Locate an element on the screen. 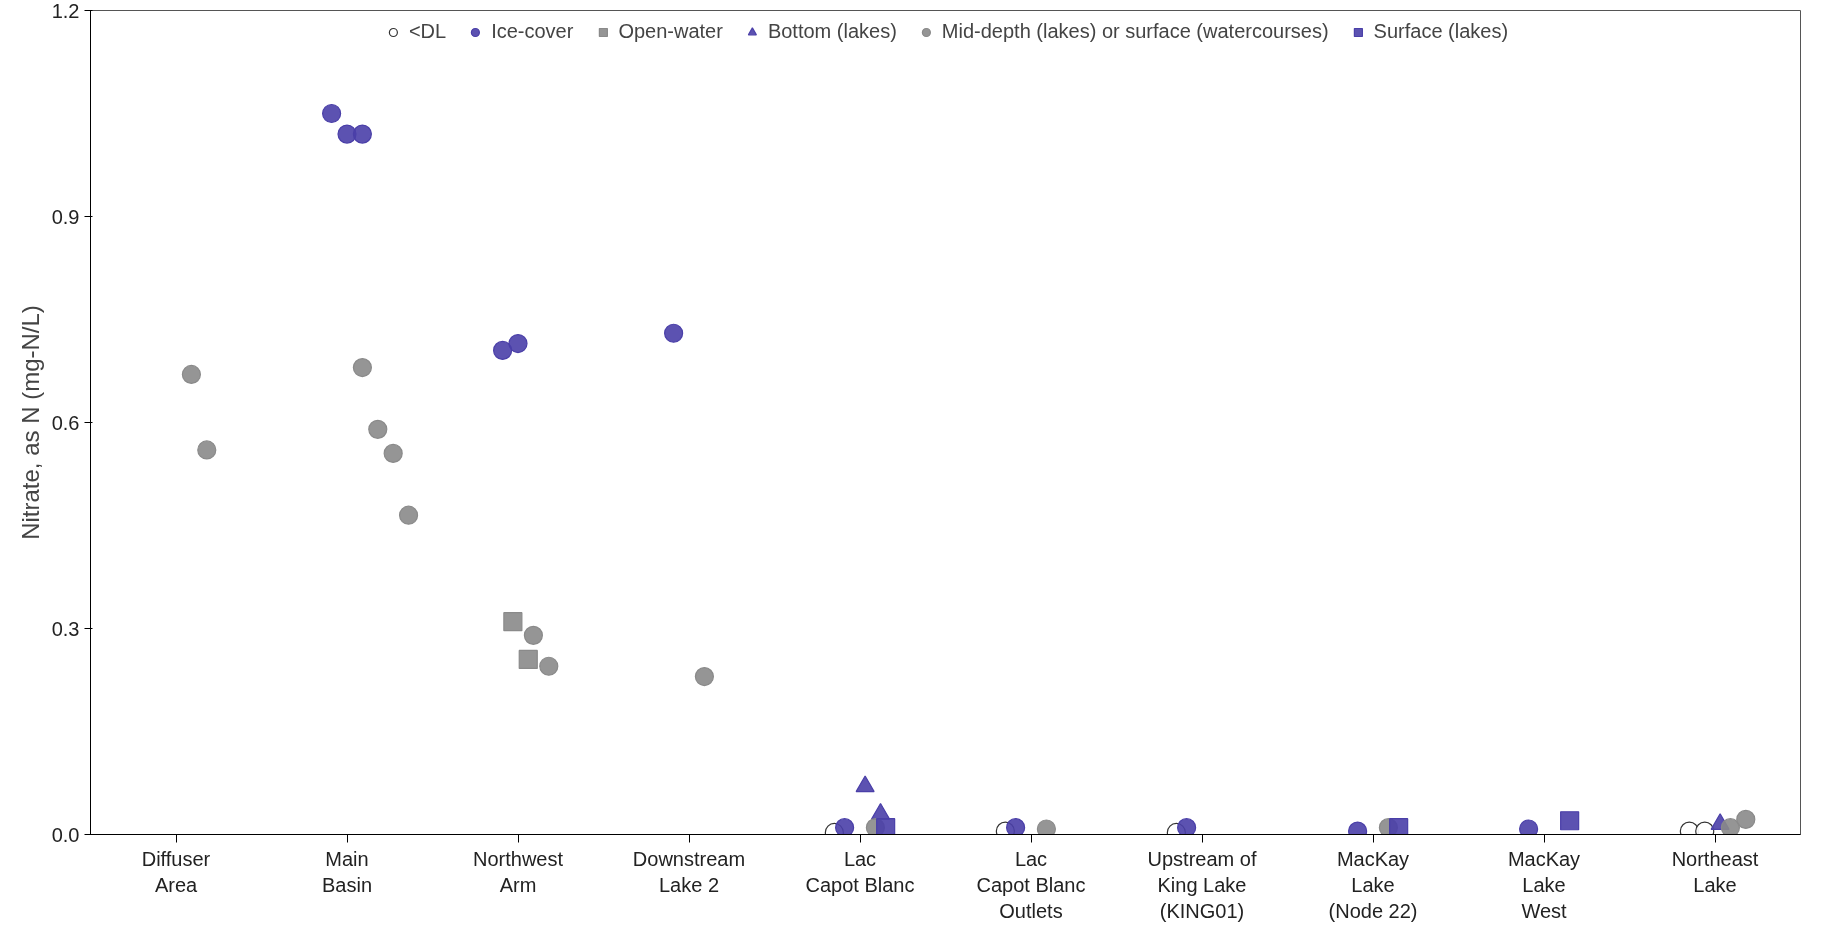 The height and width of the screenshot is (935, 1834). x-tick-label: MacKay Lake (Node 22) is located at coordinates (1373, 885).